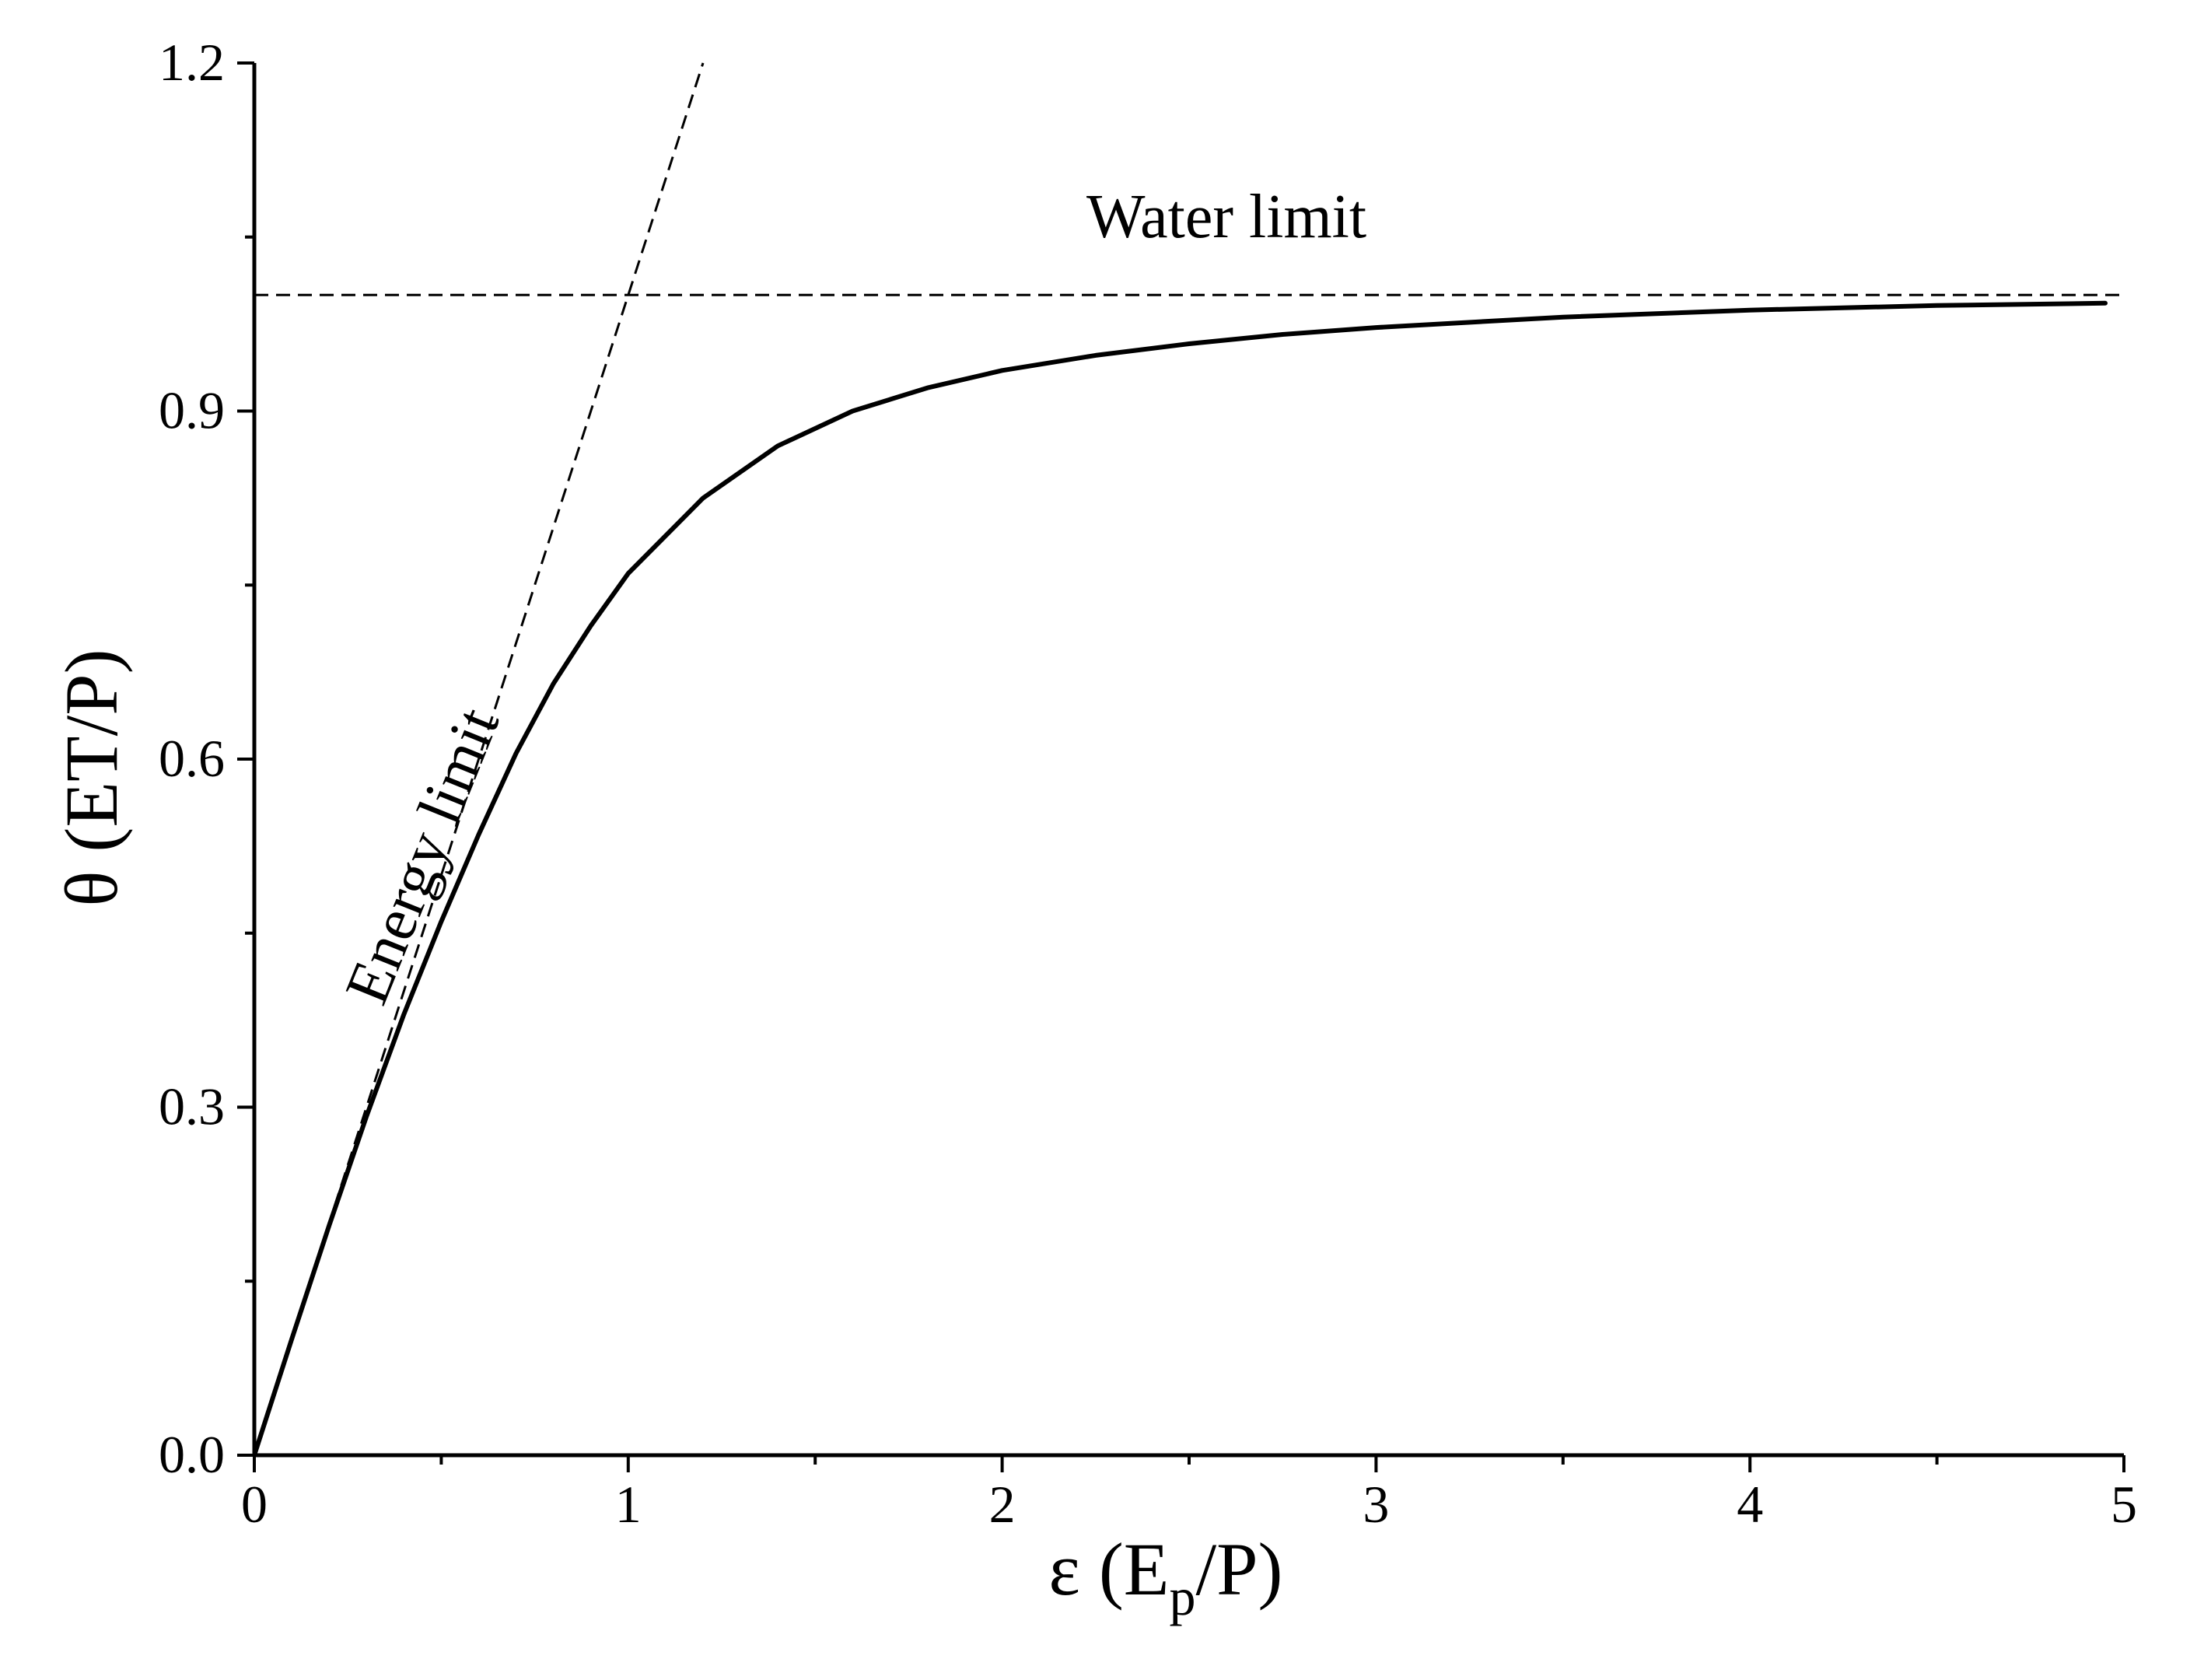  Describe the element at coordinates (2124, 1504) in the screenshot. I see `x-tick-label: 5` at that location.